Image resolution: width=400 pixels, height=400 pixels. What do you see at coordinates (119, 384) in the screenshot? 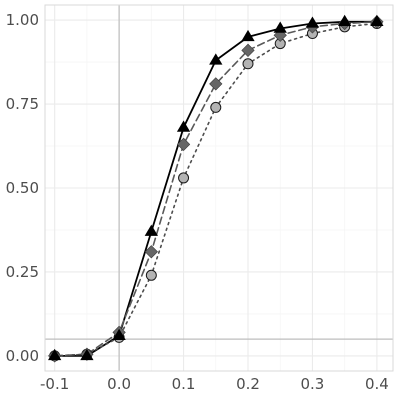
I see `x-tick-label: 0.0` at bounding box center [119, 384].